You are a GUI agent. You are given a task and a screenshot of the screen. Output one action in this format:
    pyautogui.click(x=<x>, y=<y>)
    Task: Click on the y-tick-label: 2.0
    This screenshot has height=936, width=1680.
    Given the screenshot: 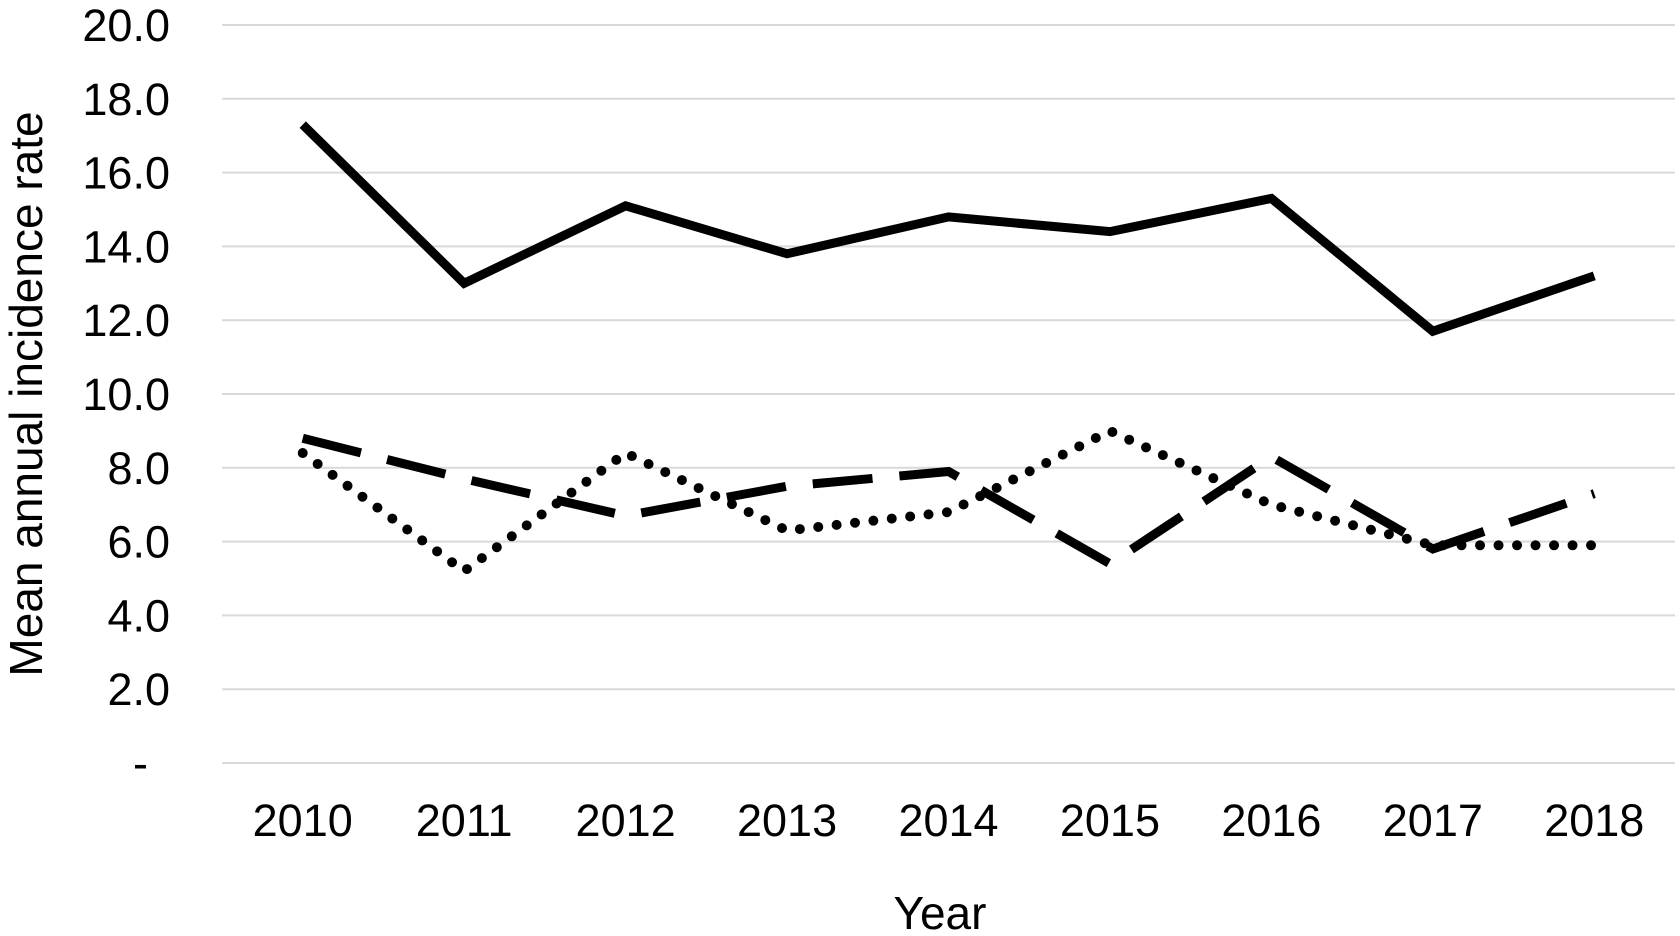 What is the action you would take?
    pyautogui.click(x=138, y=689)
    